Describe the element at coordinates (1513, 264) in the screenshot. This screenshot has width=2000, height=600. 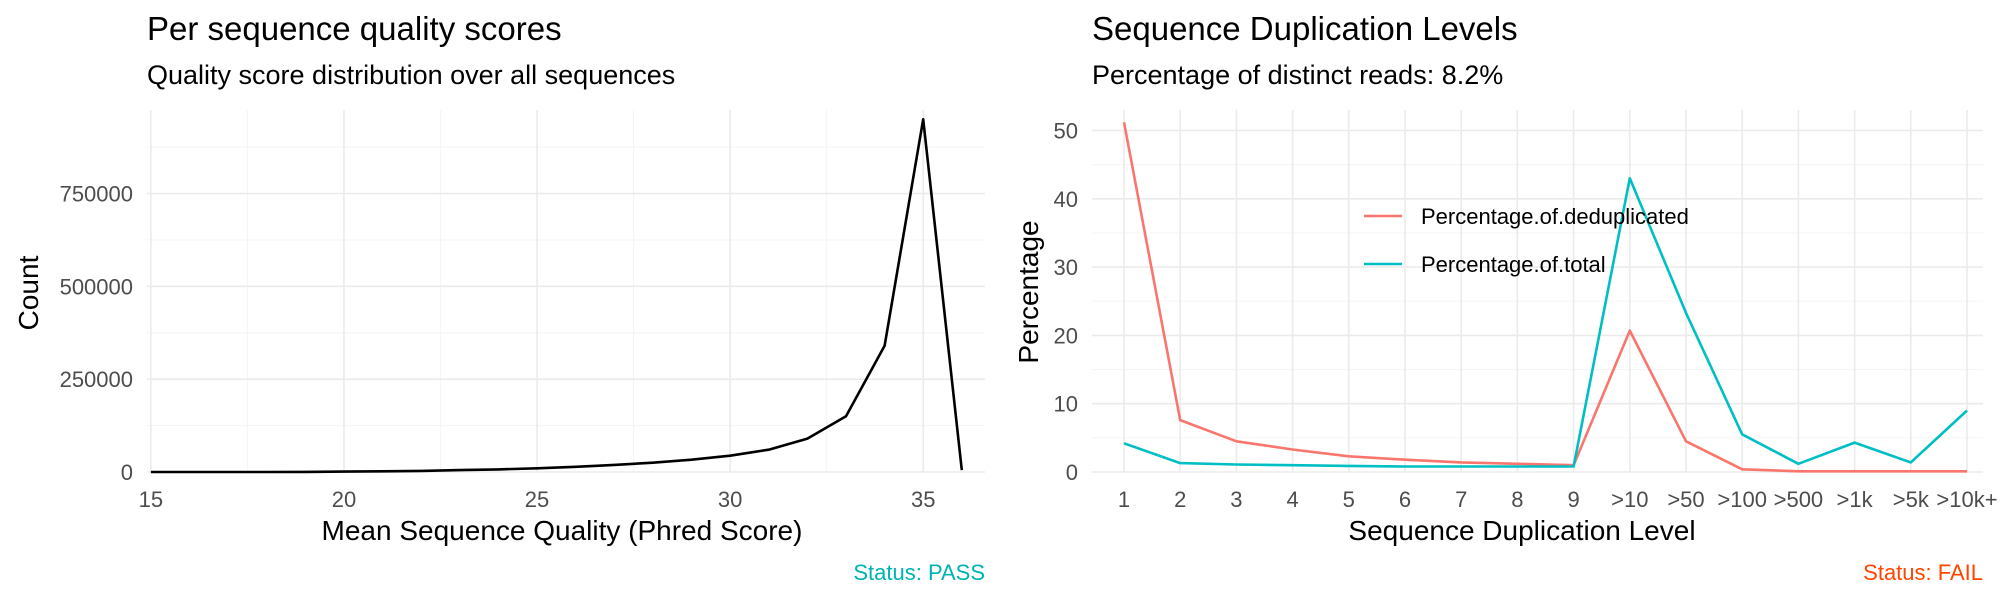
I see `legend-label: Percentage.of.total` at that location.